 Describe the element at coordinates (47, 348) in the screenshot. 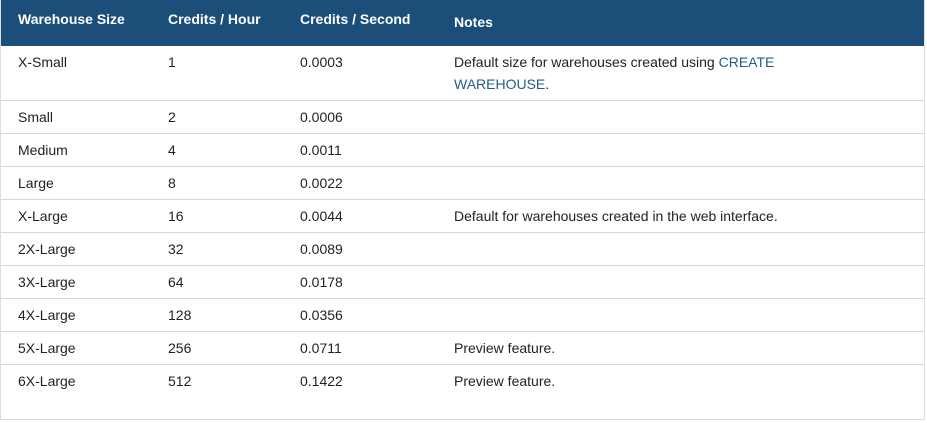

I see `size-cell: 5X-Large` at that location.